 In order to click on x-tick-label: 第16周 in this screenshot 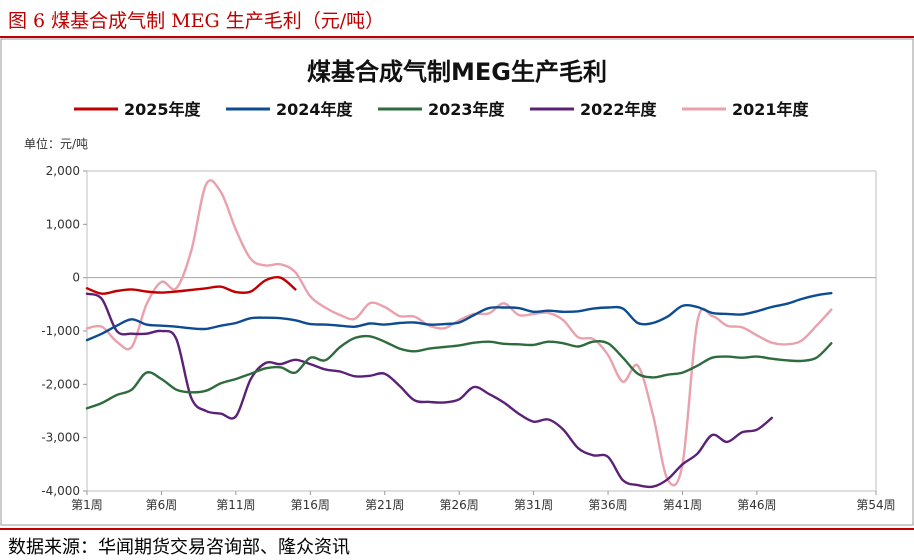, I will do `click(310, 505)`.